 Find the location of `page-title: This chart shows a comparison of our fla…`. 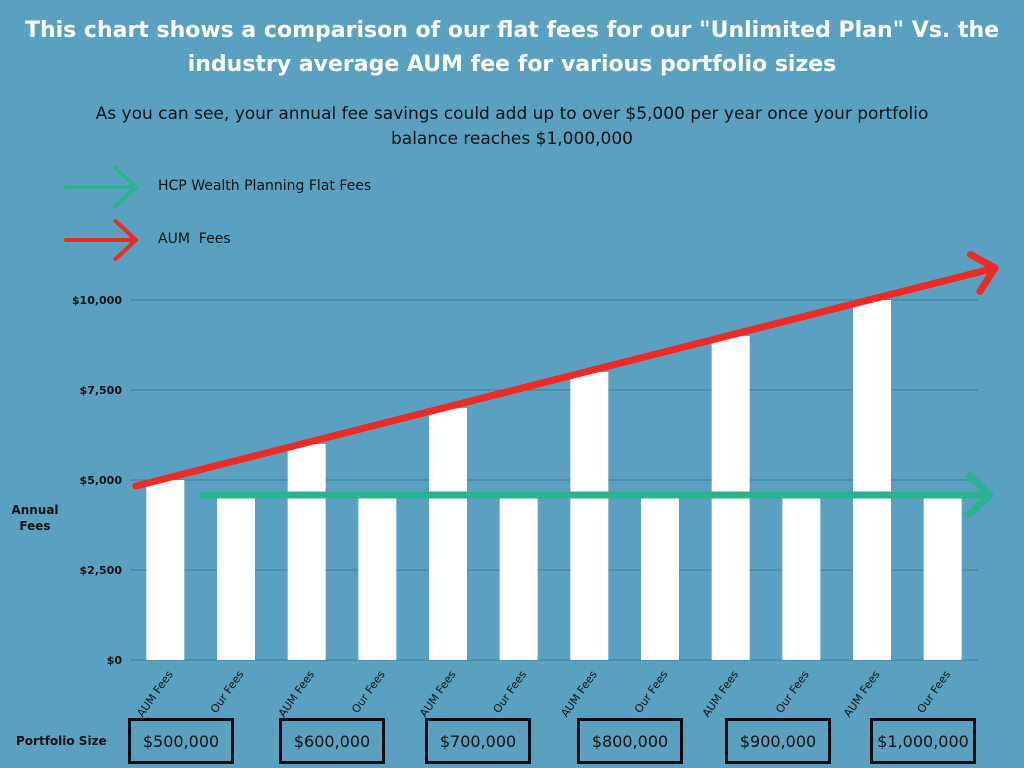

page-title: This chart shows a comparison of our fla… is located at coordinates (512, 47).